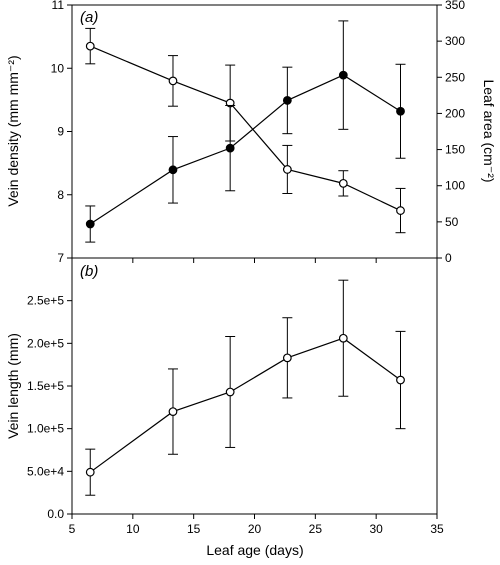 The image size is (500, 565). I want to click on y-tick-label-b: 0.0, so click(55, 514).